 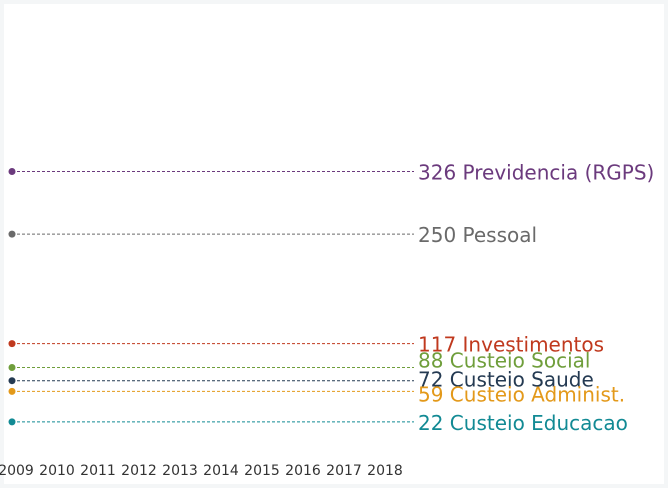 What do you see at coordinates (344, 471) in the screenshot?
I see `x-tick-label-2017: 2017` at bounding box center [344, 471].